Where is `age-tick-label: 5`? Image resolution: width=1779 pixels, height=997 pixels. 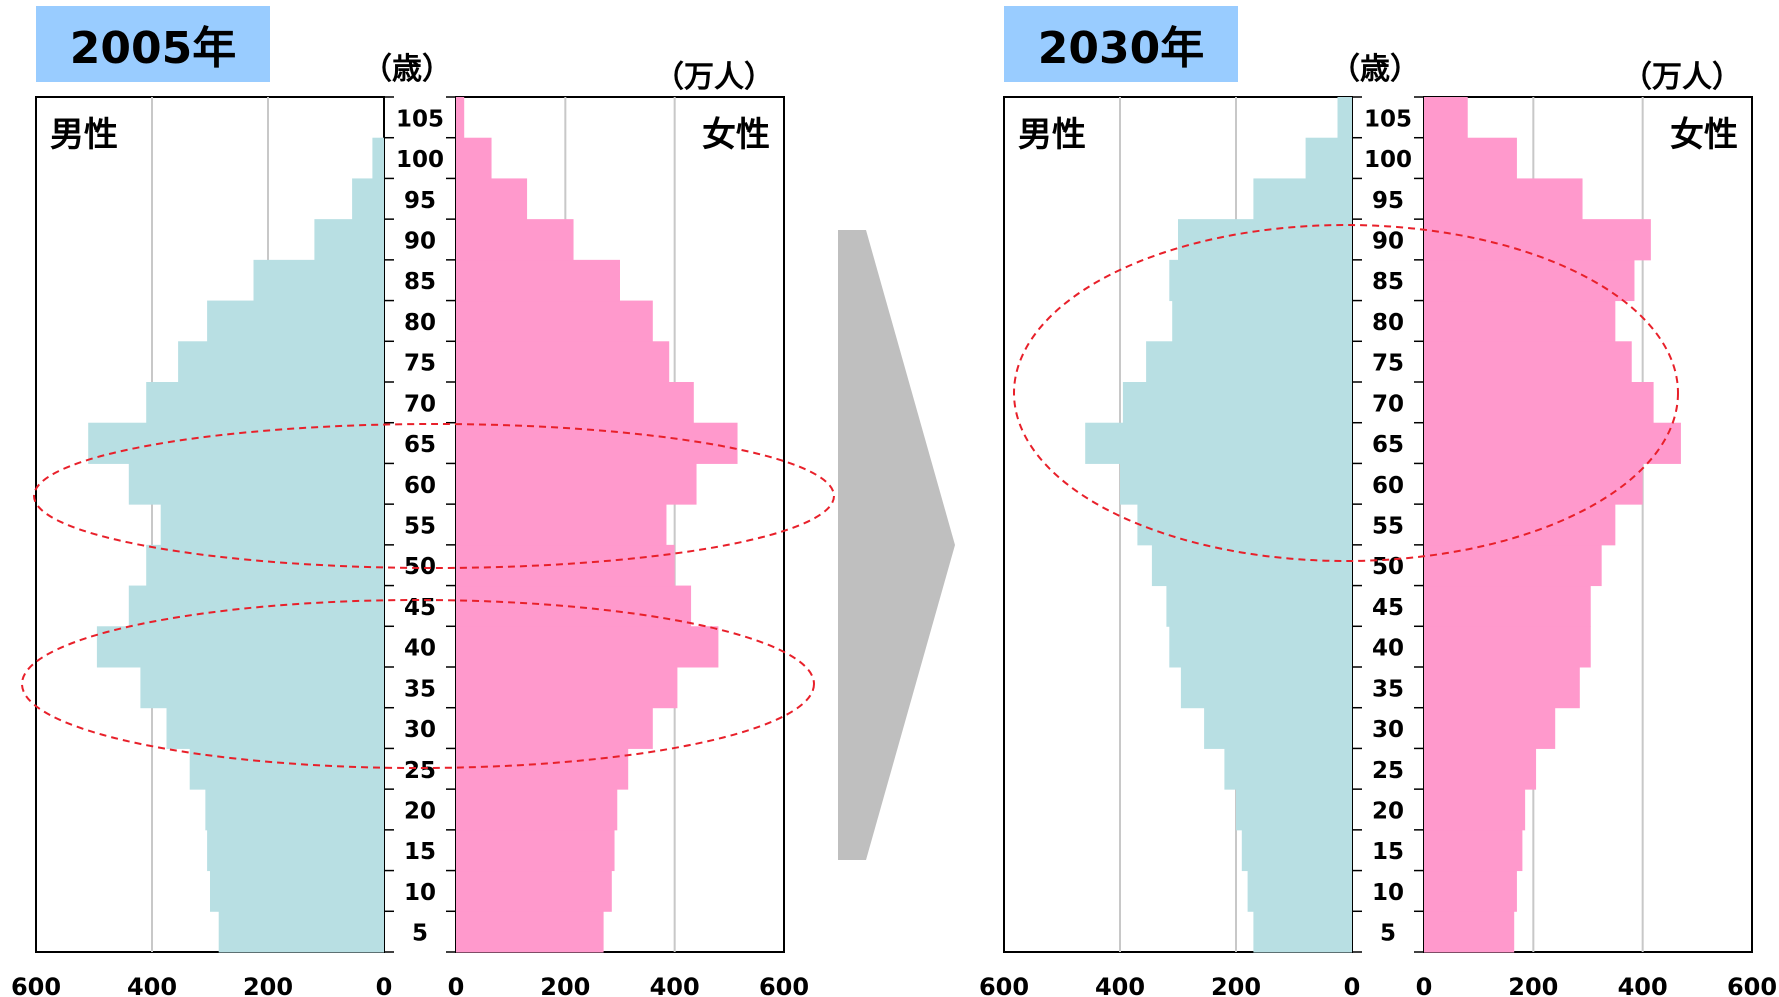 age-tick-label: 5 is located at coordinates (1388, 934).